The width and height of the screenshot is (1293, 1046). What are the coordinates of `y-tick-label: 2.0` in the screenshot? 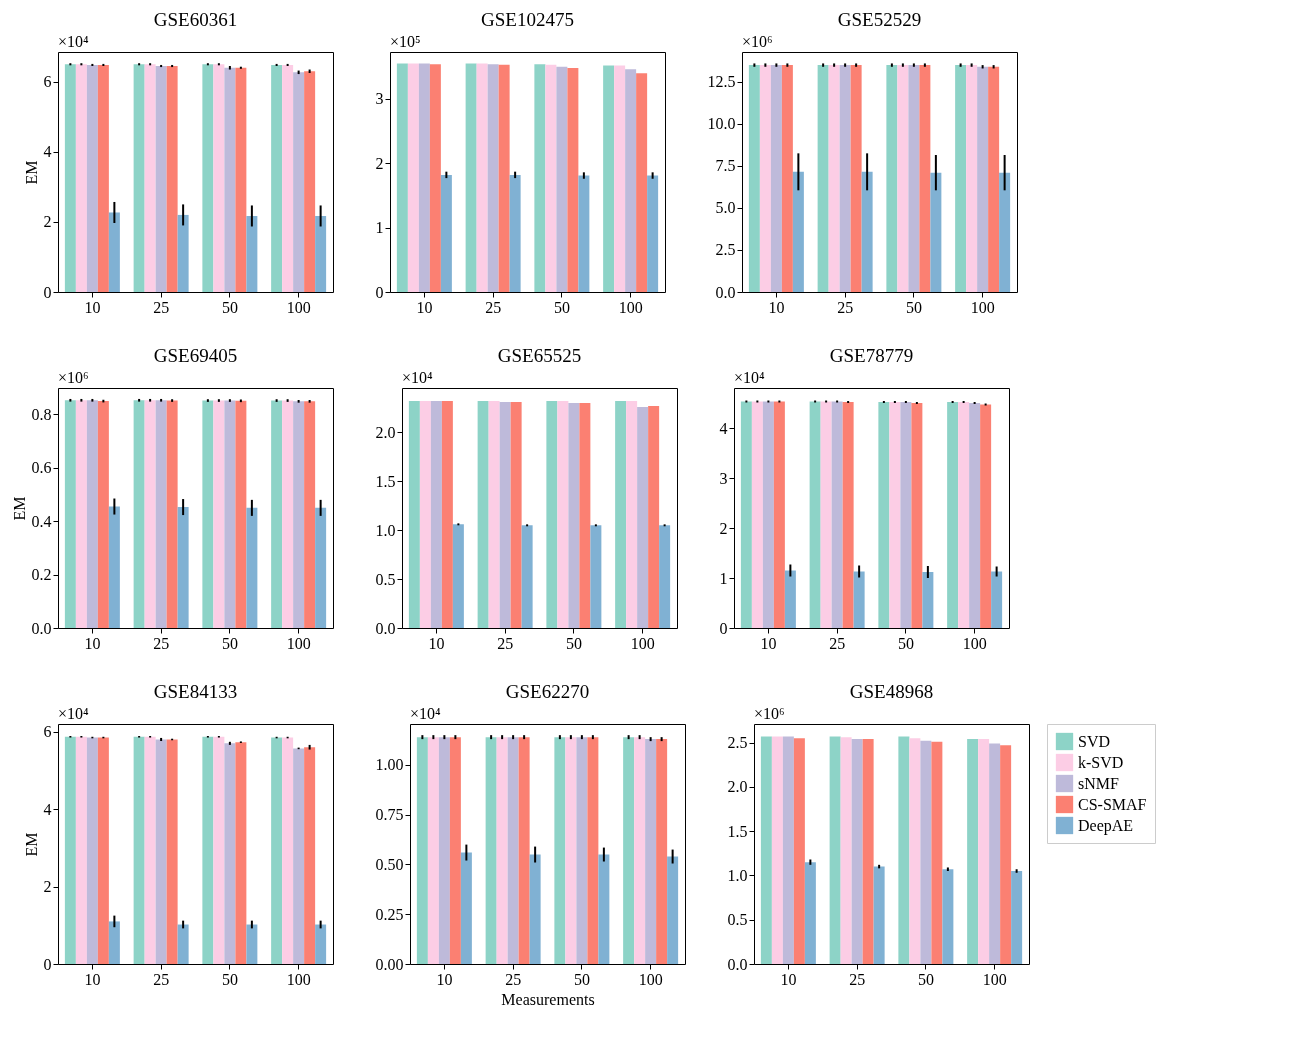 It's located at (385, 432).